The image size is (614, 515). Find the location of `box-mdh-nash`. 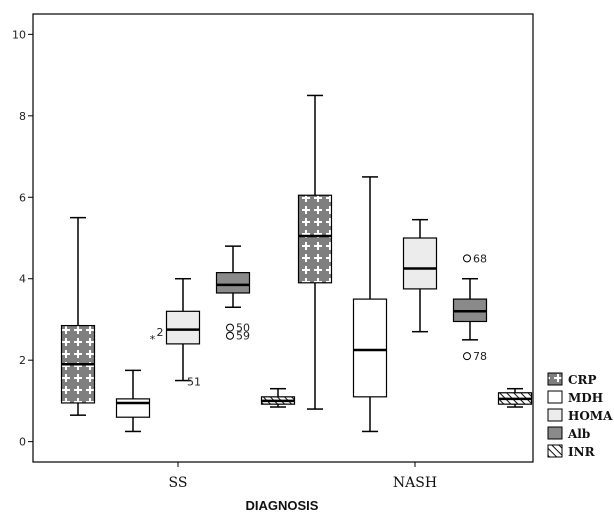

box-mdh-nash is located at coordinates (370, 304).